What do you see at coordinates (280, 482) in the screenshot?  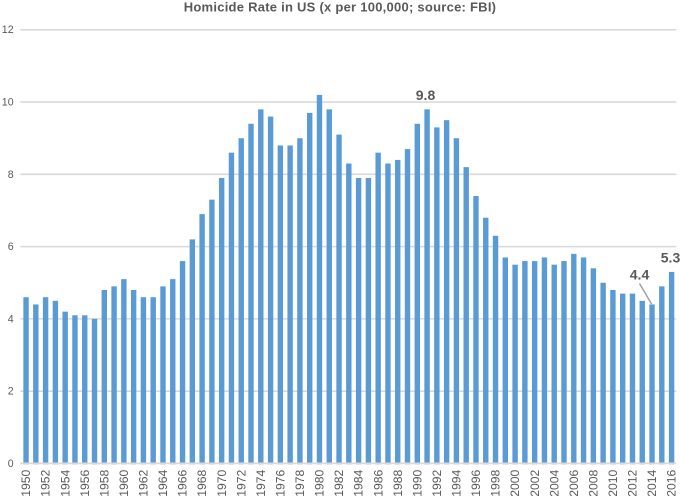 I see `svg-text: 1976` at bounding box center [280, 482].